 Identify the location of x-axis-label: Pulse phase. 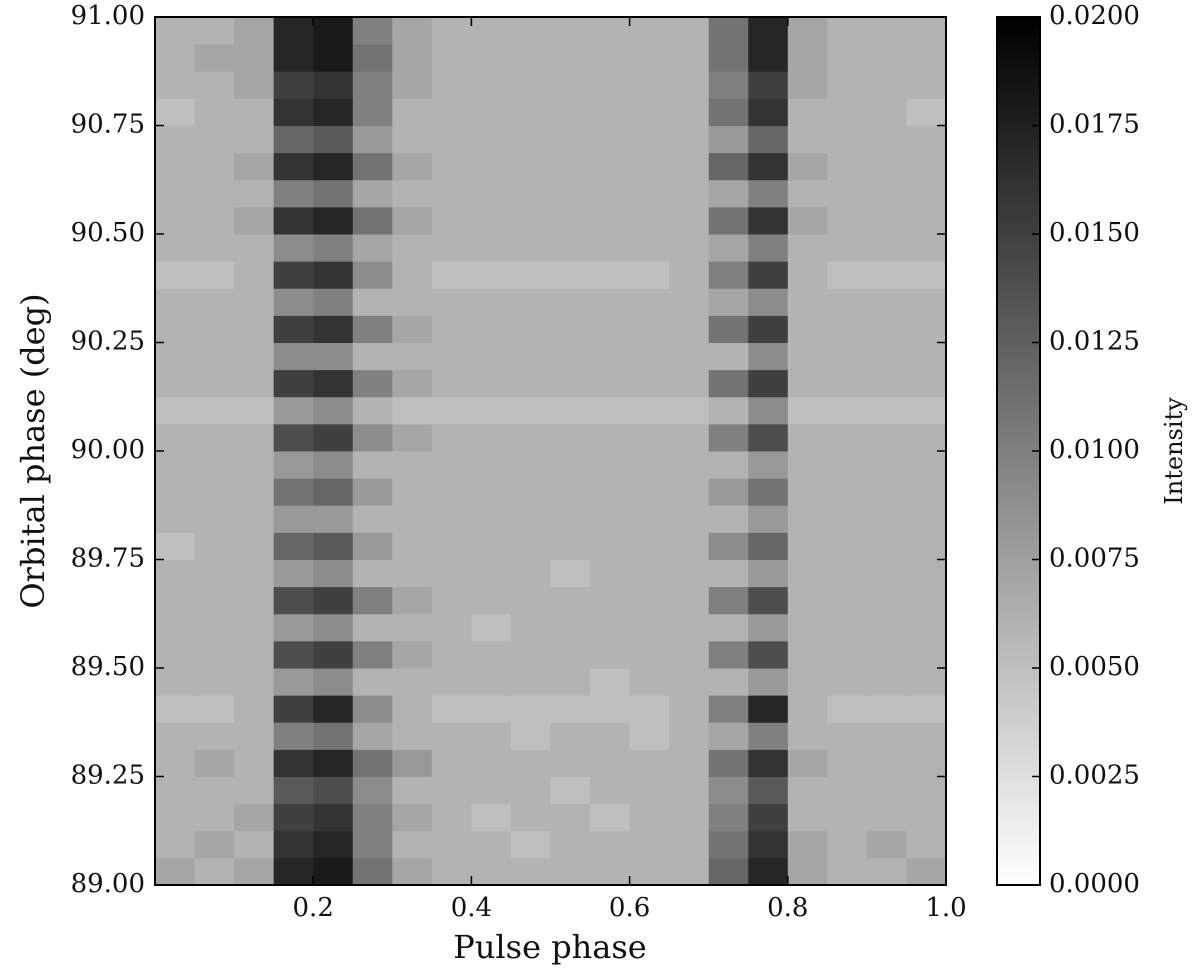
(549, 947).